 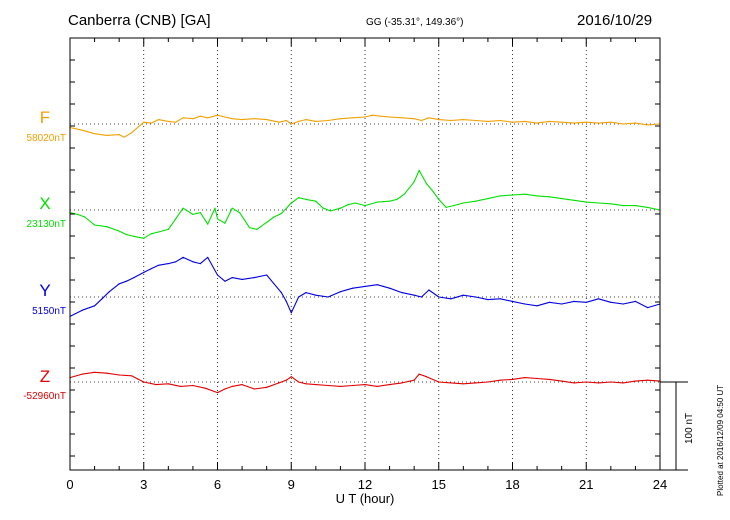 What do you see at coordinates (45, 117) in the screenshot?
I see `component-label-f: F` at bounding box center [45, 117].